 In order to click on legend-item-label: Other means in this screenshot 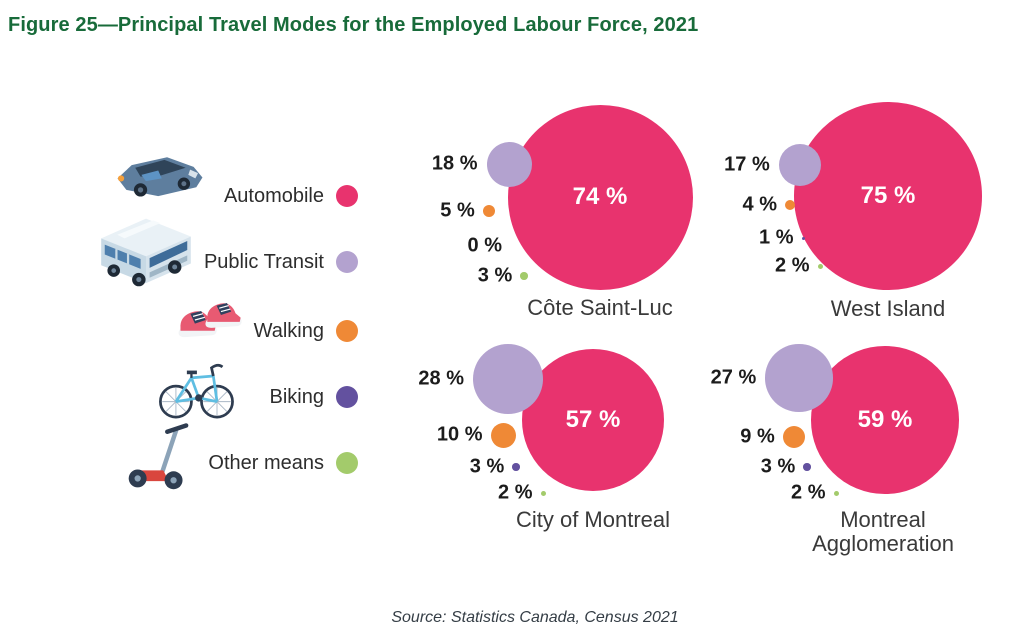, I will do `click(266, 463)`.